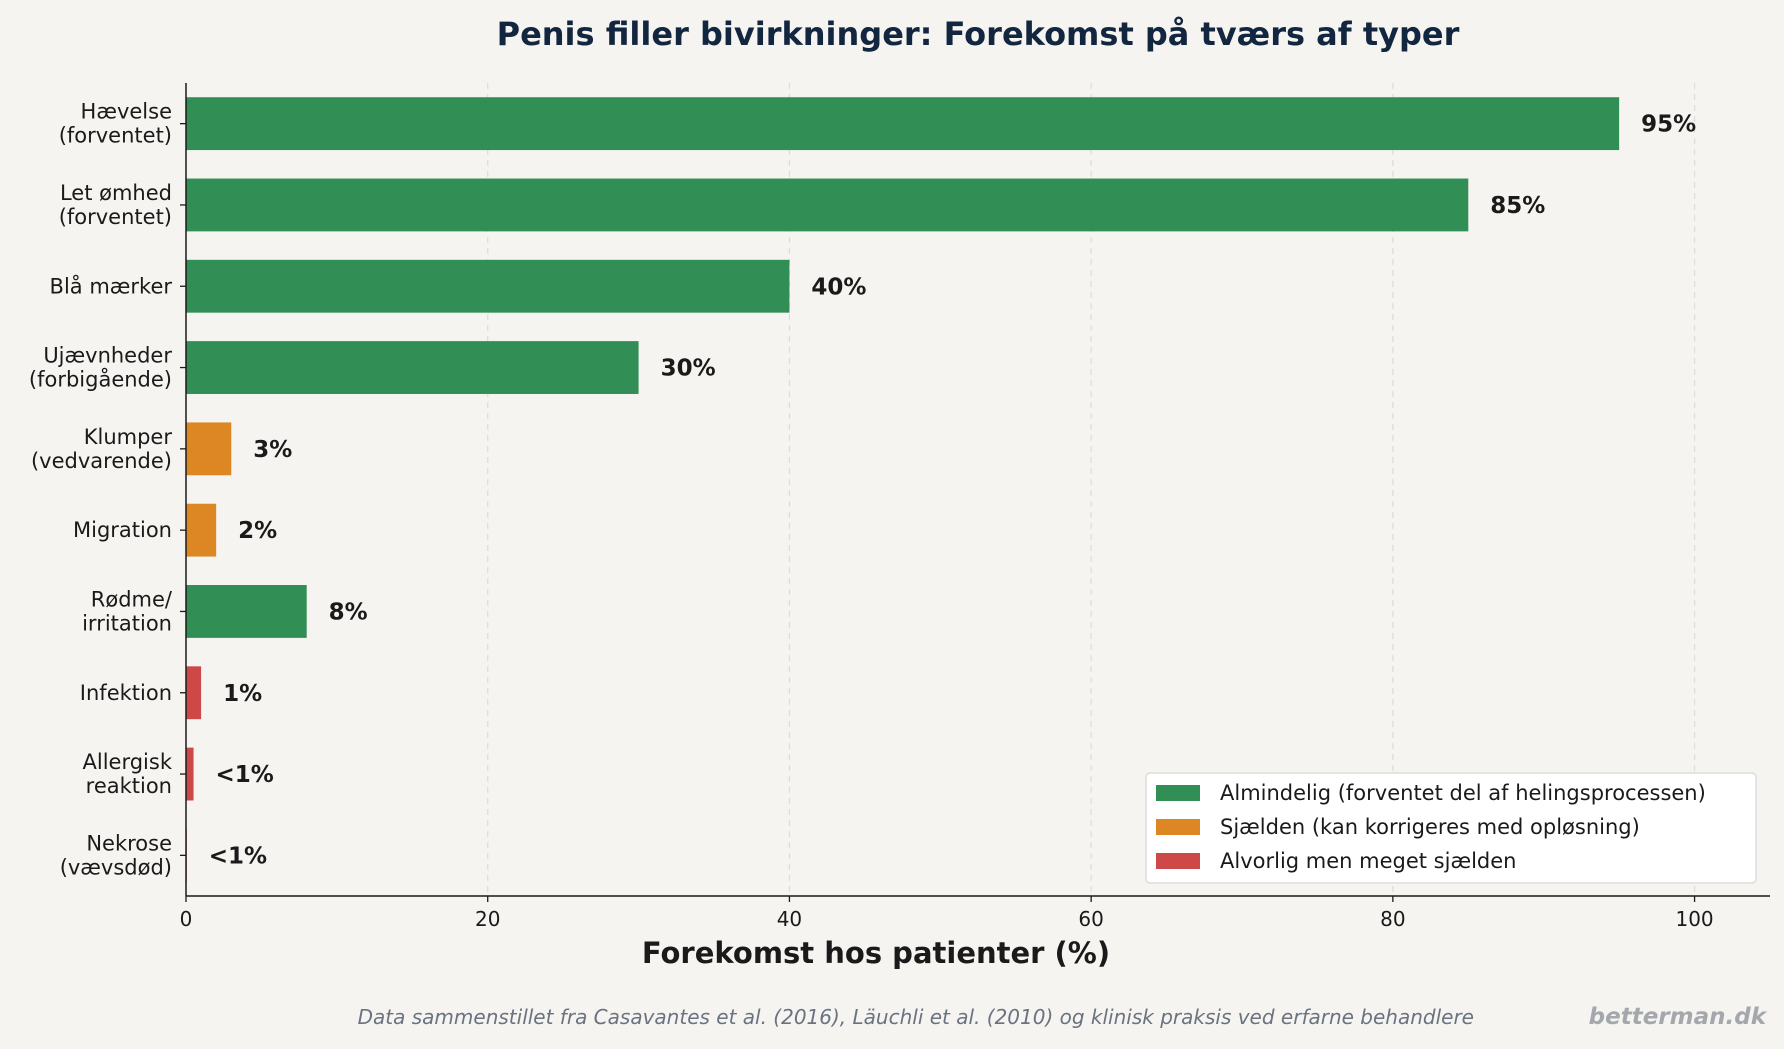 This screenshot has width=1784, height=1049. Describe the element at coordinates (128, 437) in the screenshot. I see `category-label: Klumper` at that location.